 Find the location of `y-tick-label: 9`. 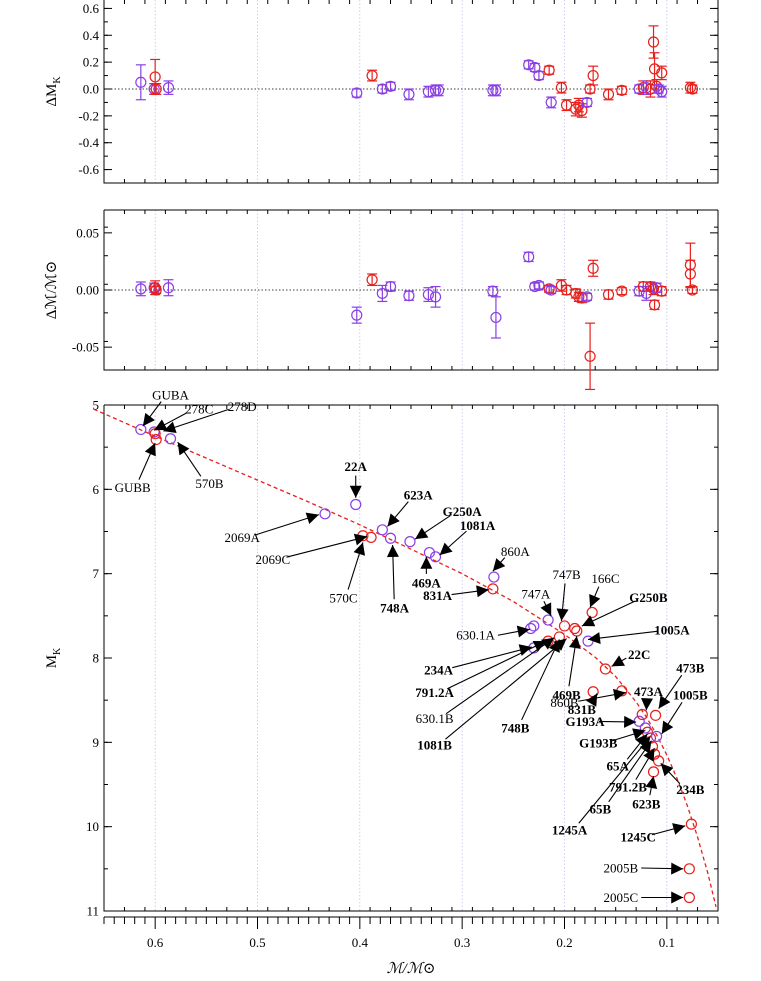

y-tick-label: 9 is located at coordinates (96, 742).